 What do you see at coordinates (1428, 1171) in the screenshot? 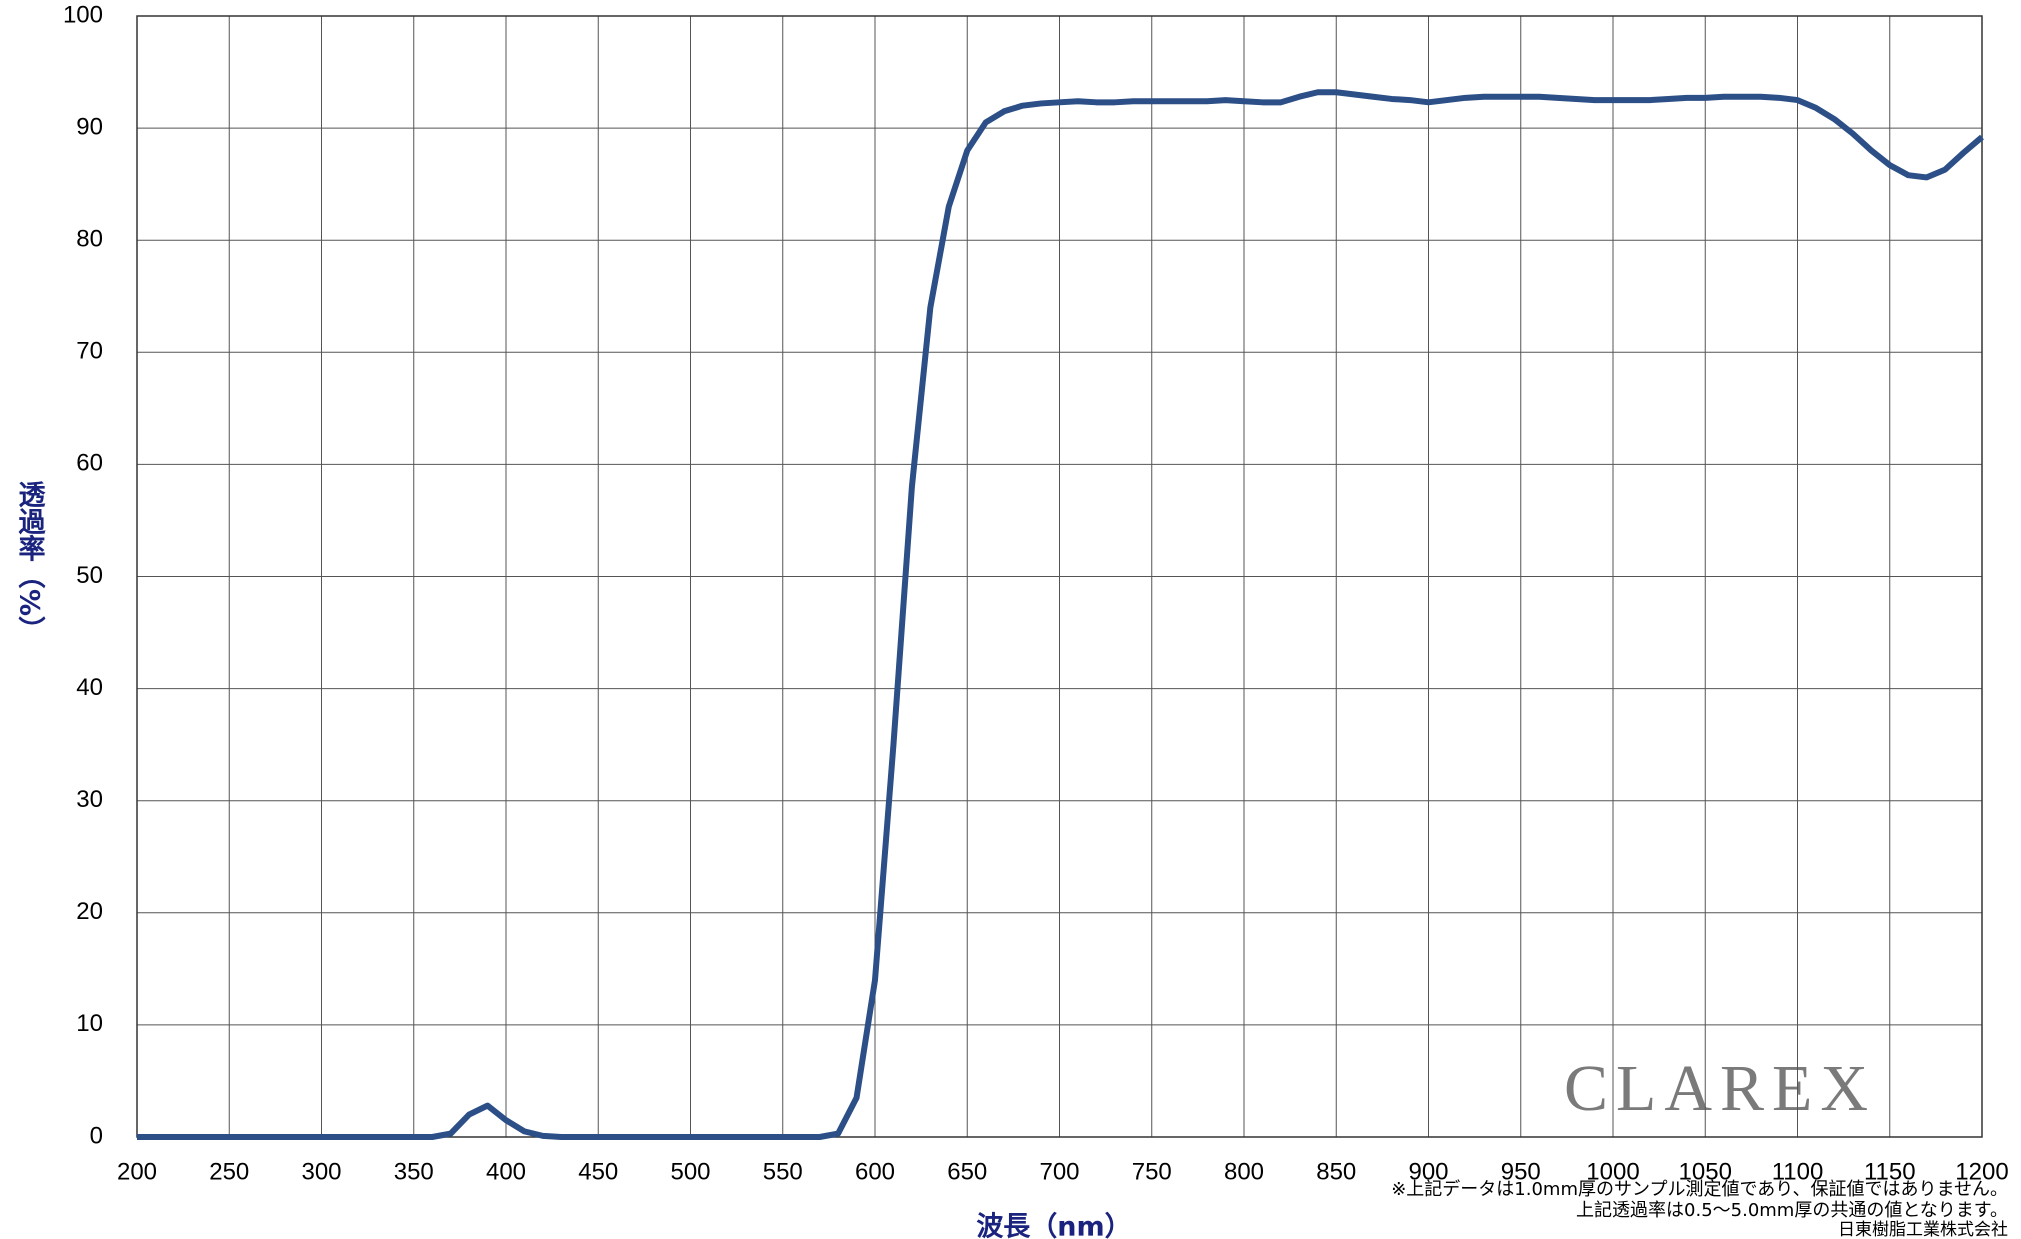
I see `x-tick-label: 900` at bounding box center [1428, 1171].